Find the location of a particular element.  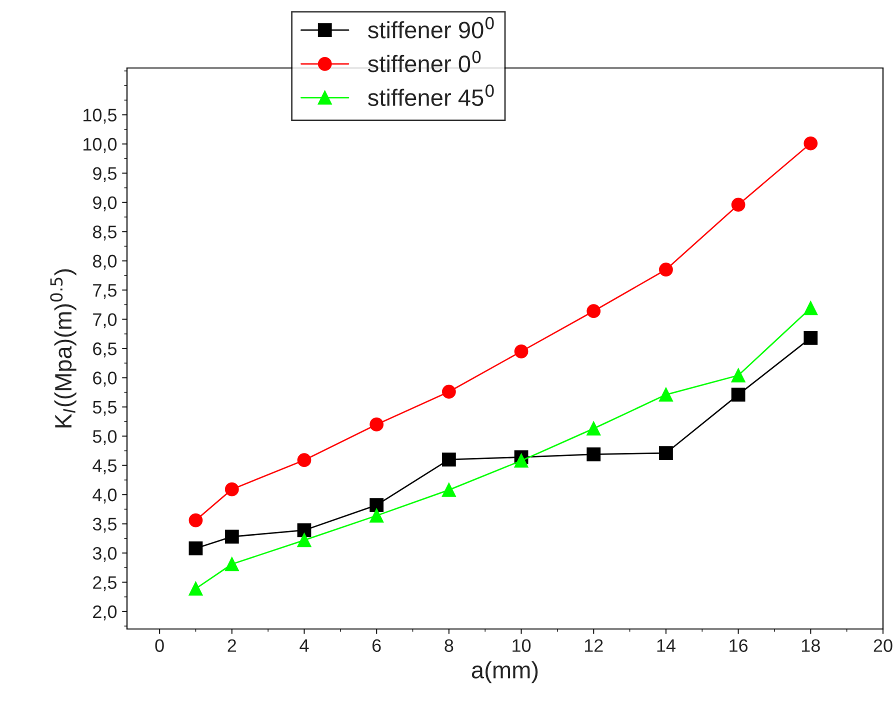

y-tick-label: 8,0 is located at coordinates (104, 262).